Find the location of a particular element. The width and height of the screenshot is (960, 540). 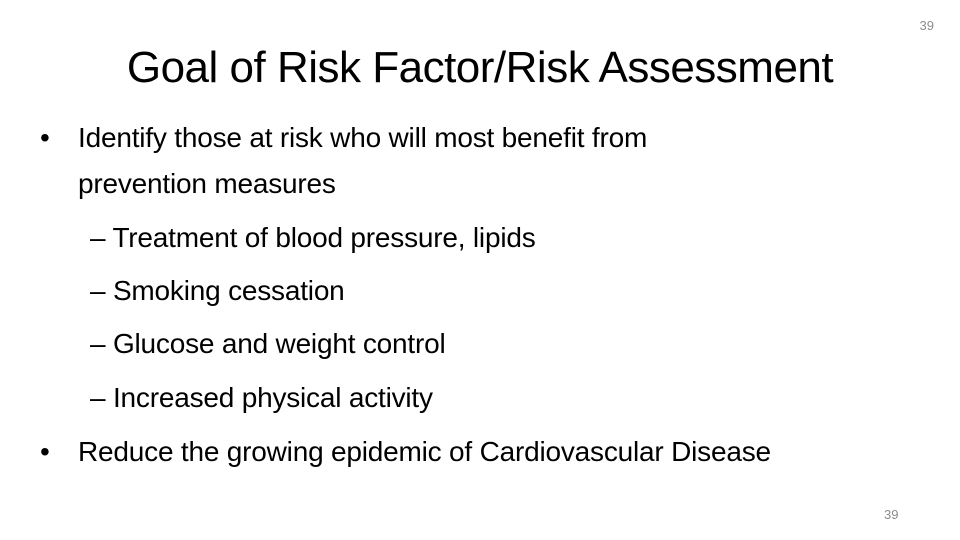

sub-bullet: – Smoking cessation is located at coordinates (217, 290).